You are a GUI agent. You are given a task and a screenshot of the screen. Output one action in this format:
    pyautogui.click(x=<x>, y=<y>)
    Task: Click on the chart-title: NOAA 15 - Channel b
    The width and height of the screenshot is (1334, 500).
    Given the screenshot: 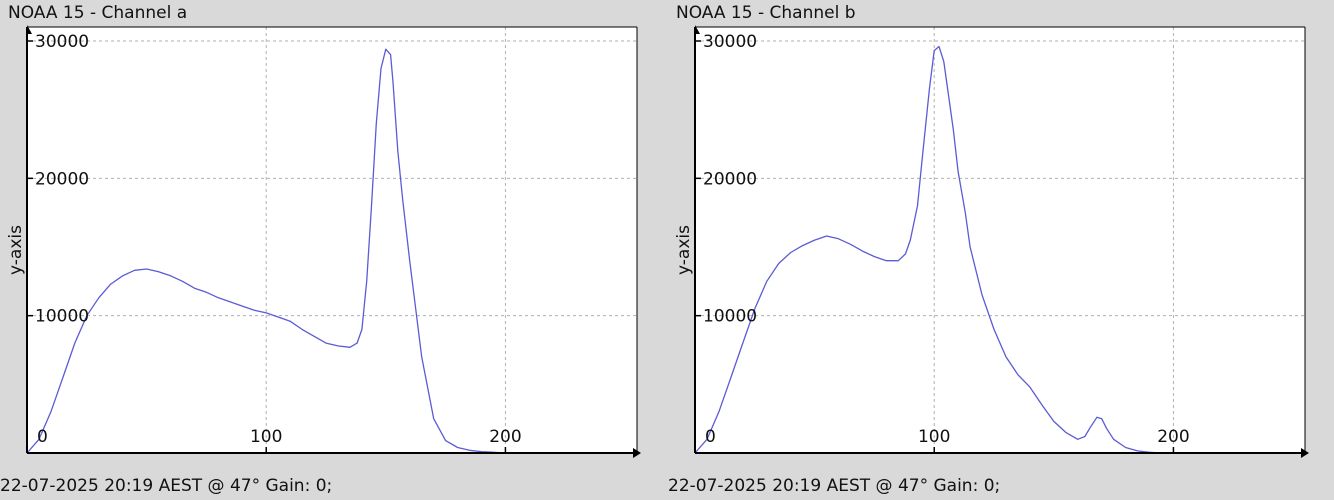 What is the action you would take?
    pyautogui.click(x=766, y=13)
    